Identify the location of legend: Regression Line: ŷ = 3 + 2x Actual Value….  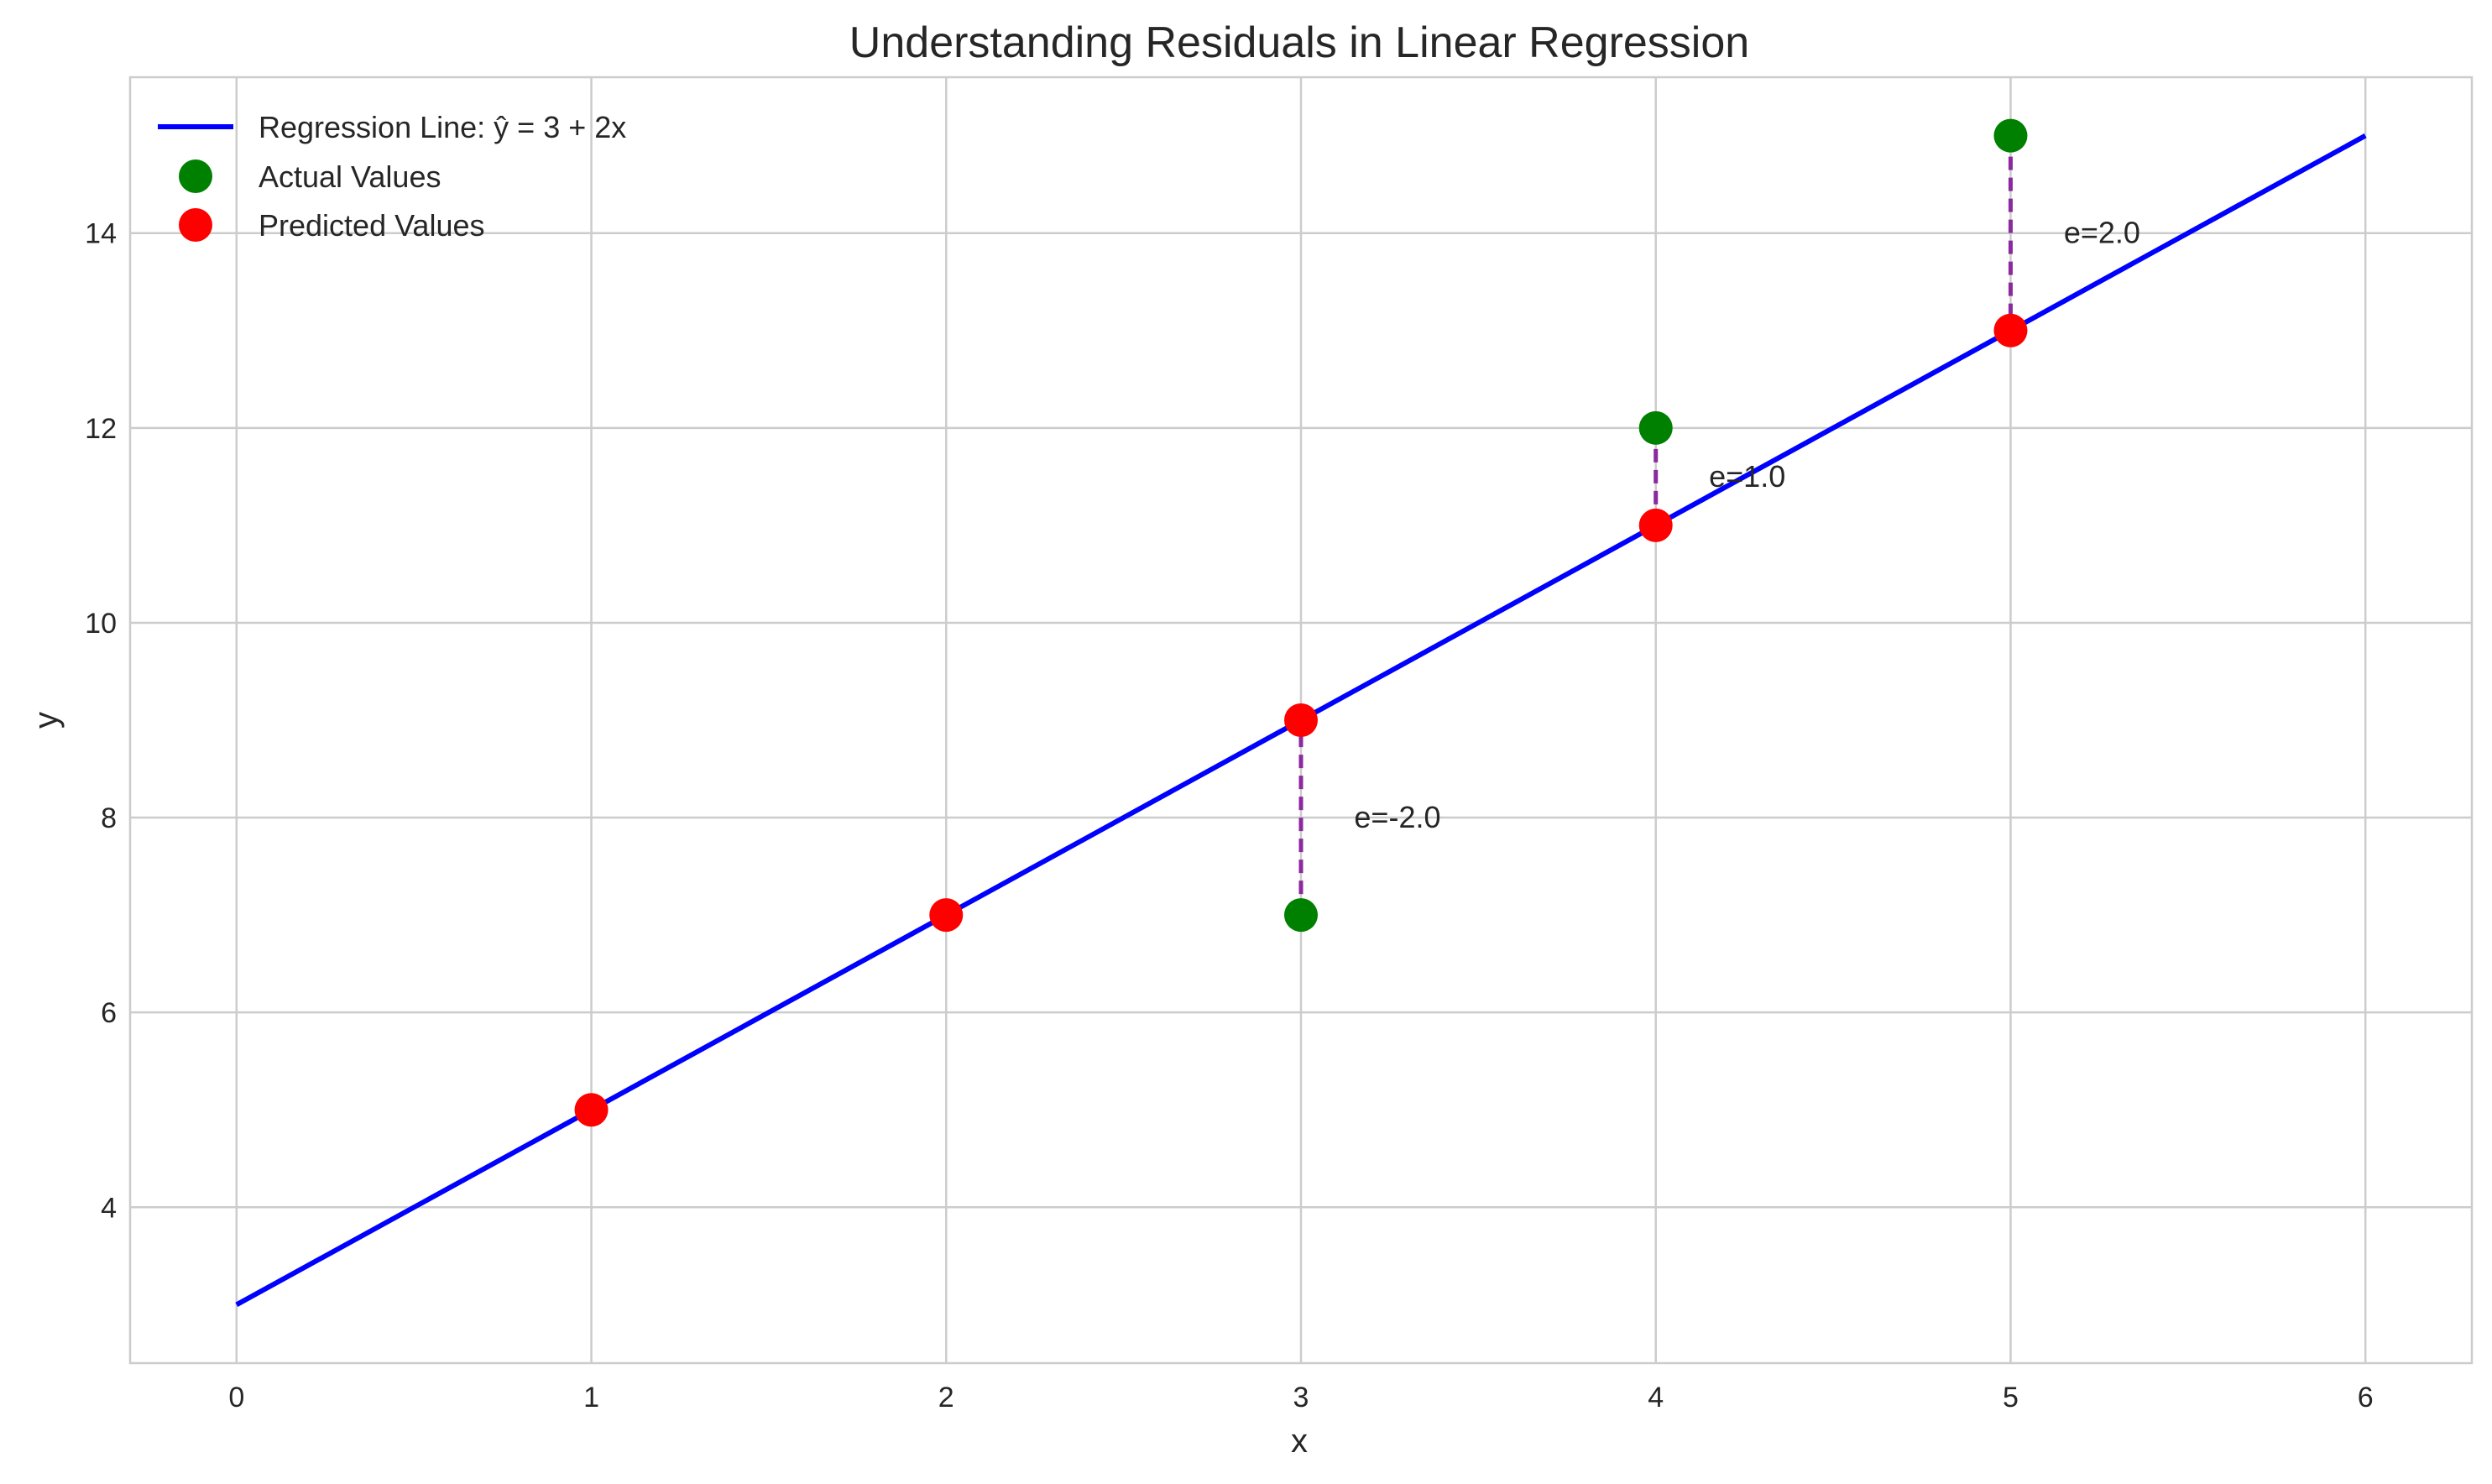
(392, 176).